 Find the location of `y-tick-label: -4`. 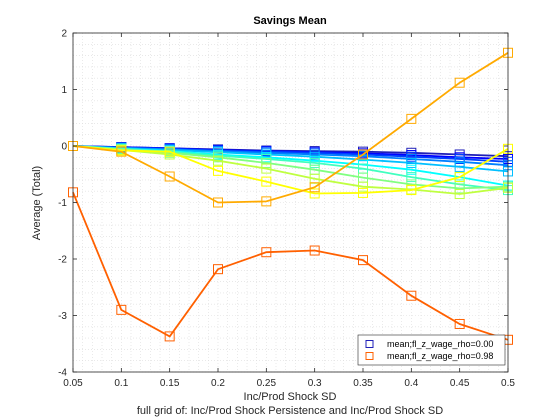

y-tick-label: -4 is located at coordinates (62, 373).